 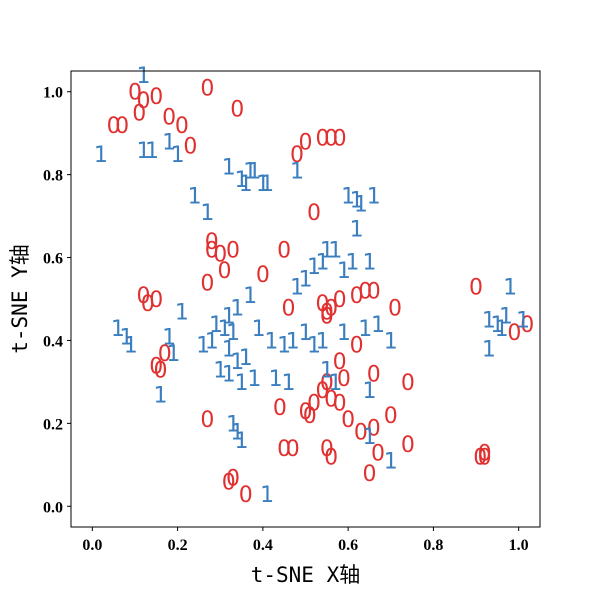 I want to click on x-tick-label: 0.8, so click(x=433, y=545).